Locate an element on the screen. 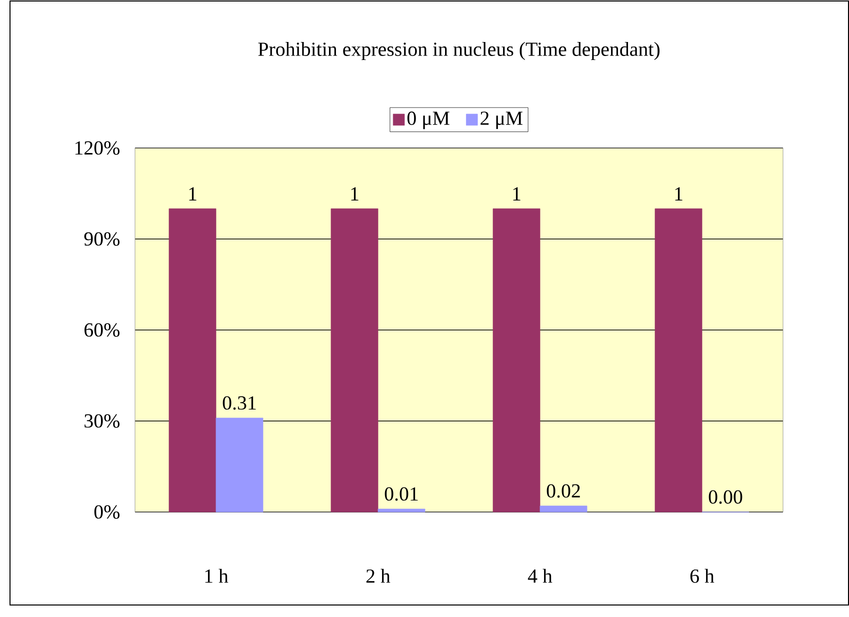 Image resolution: width=849 pixels, height=617 pixels. x-tick-label: 2 h is located at coordinates (378, 575).